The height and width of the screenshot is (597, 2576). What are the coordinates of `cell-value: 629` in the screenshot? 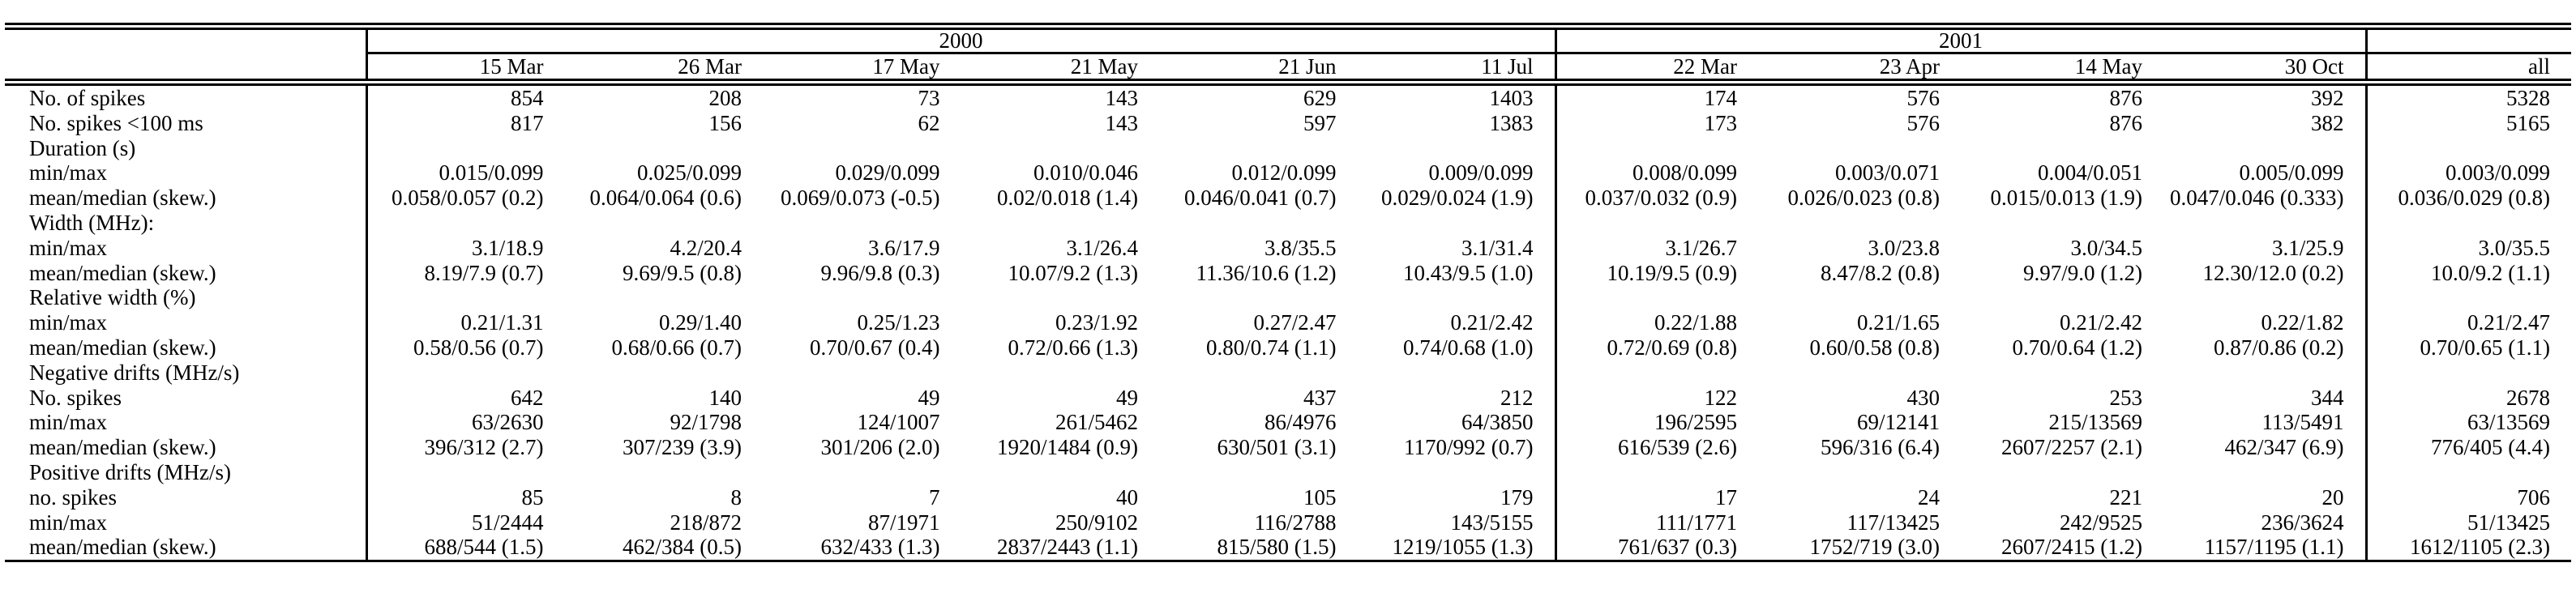 It's located at (1320, 98).